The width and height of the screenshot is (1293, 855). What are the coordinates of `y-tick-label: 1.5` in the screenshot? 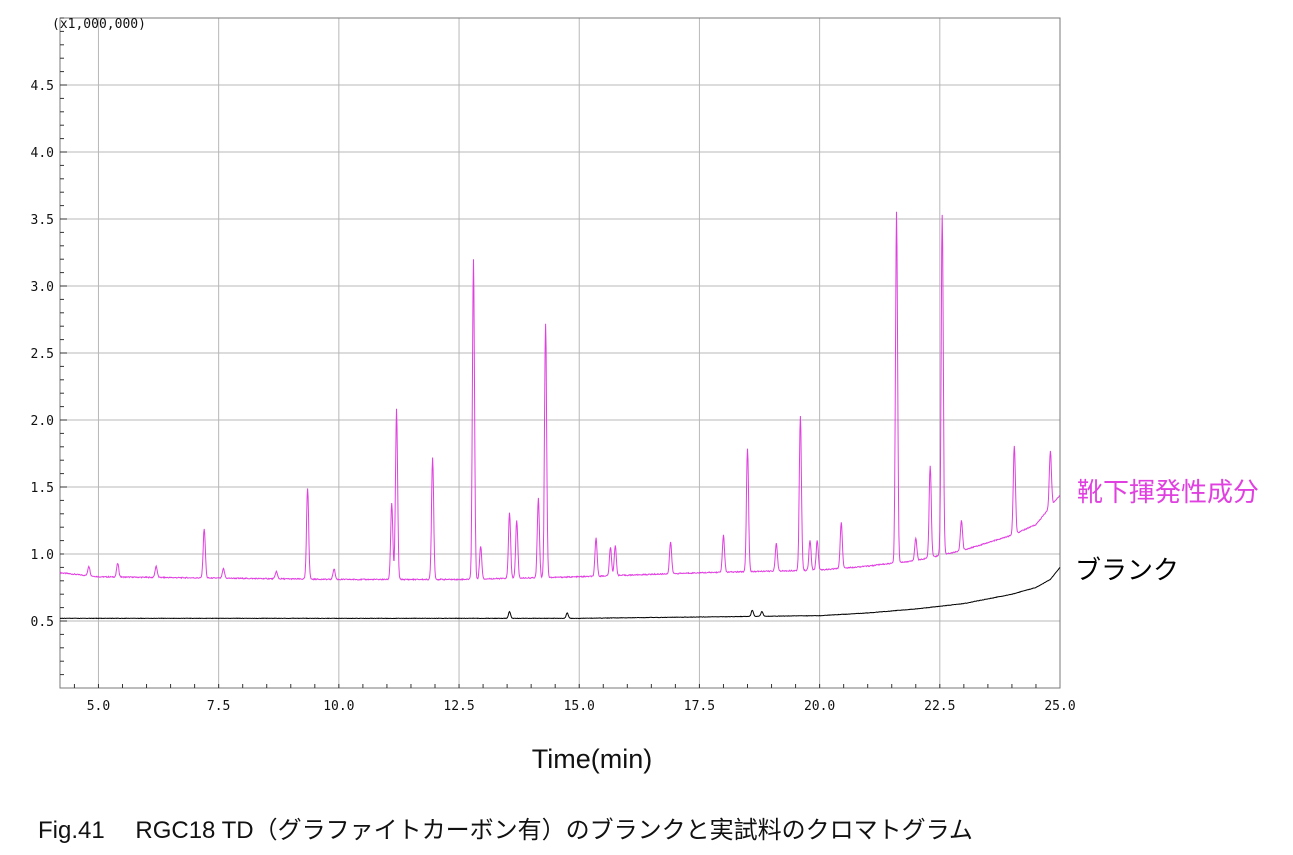 It's located at (42, 488).